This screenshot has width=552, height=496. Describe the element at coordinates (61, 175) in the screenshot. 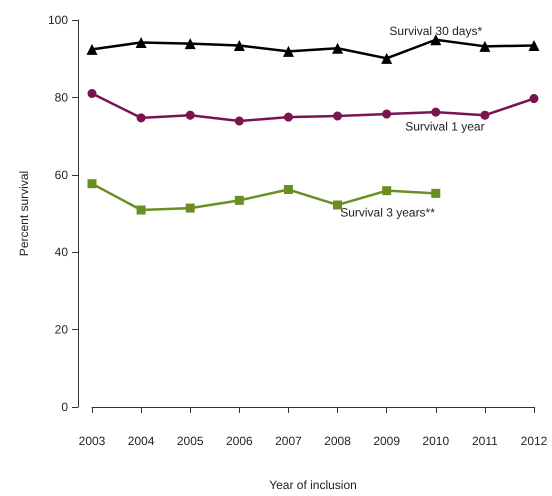

I see `y-tick-label: 60` at that location.